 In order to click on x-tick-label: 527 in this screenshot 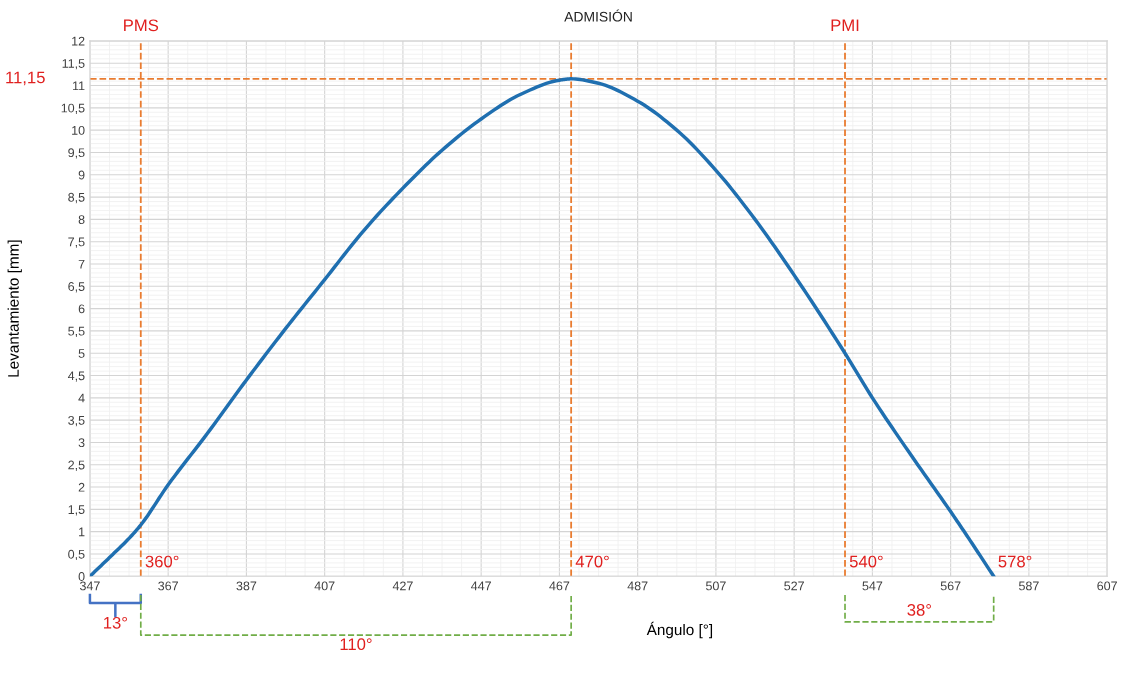, I will do `click(794, 586)`.